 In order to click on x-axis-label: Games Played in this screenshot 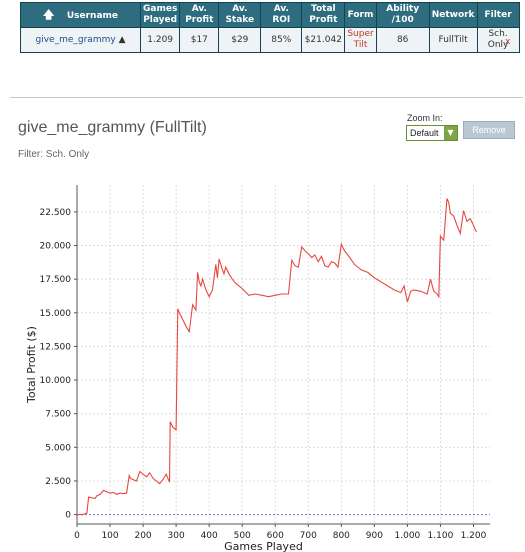, I will do `click(263, 546)`.